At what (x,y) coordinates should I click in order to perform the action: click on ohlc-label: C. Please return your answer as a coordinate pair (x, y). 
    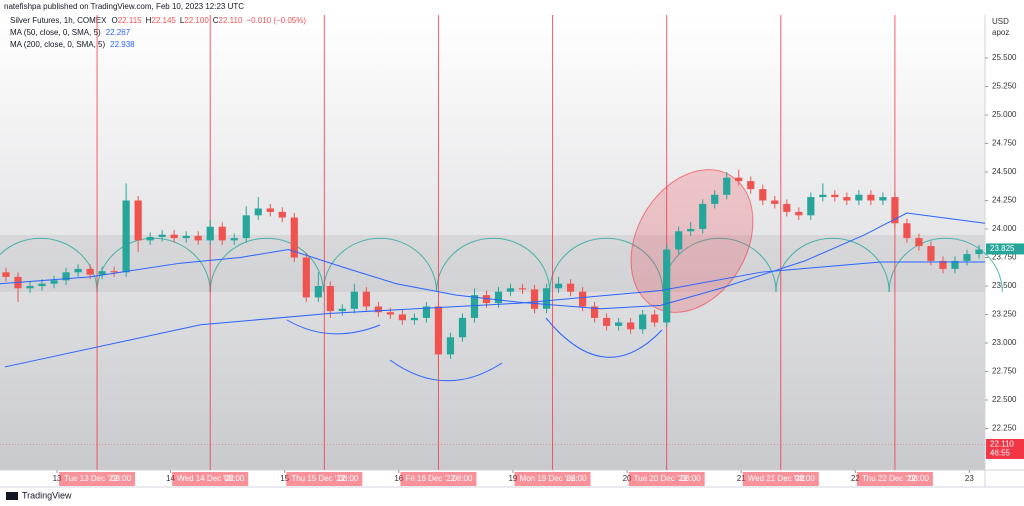
    Looking at the image, I should click on (216, 20).